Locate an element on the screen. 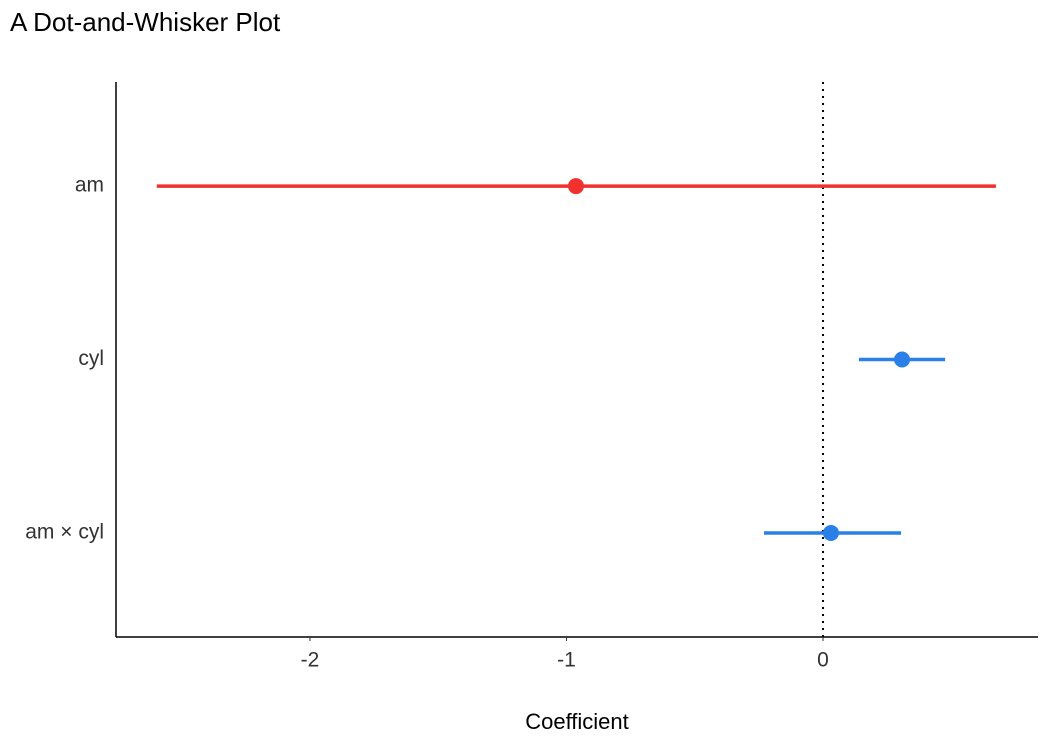 This screenshot has width=1050, height=750. y-tick-label: cyl is located at coordinates (91, 358).